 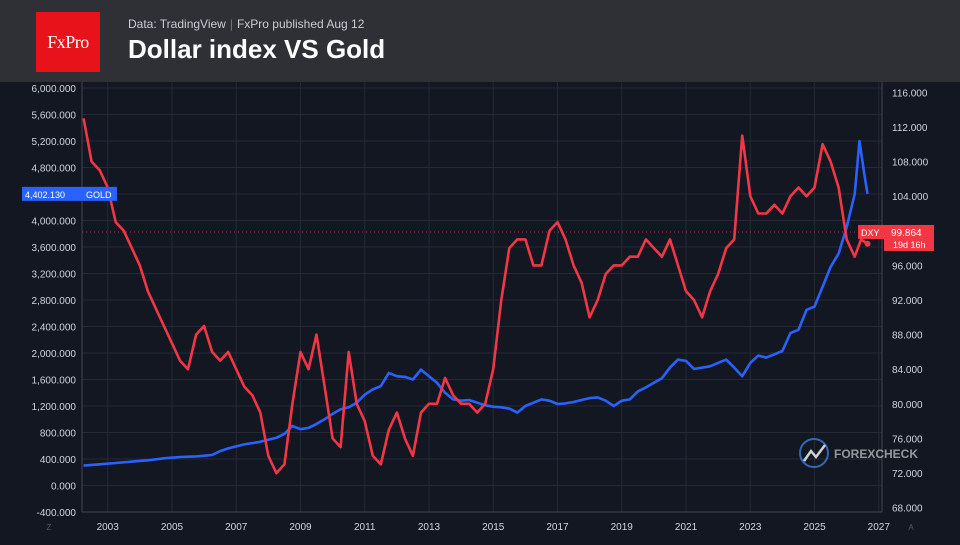 What do you see at coordinates (54, 116) in the screenshot?
I see `left-axis-tick-label: 5,600.000` at bounding box center [54, 116].